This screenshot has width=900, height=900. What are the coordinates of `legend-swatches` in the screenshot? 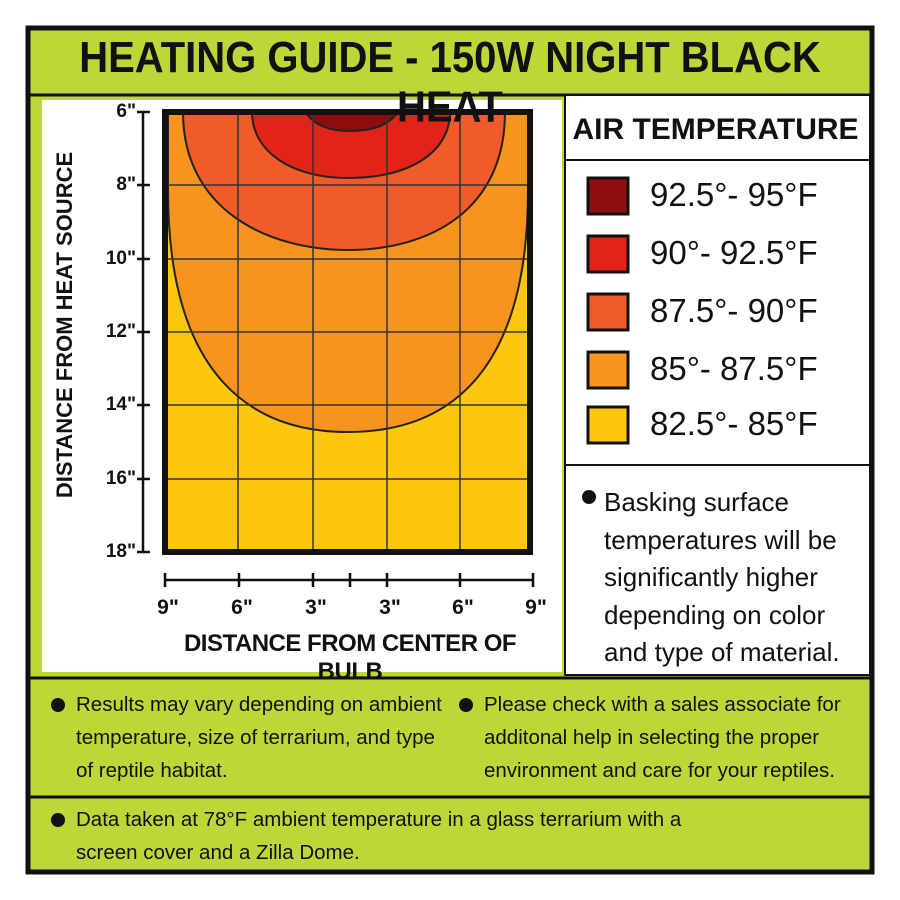 It's located at (608, 310).